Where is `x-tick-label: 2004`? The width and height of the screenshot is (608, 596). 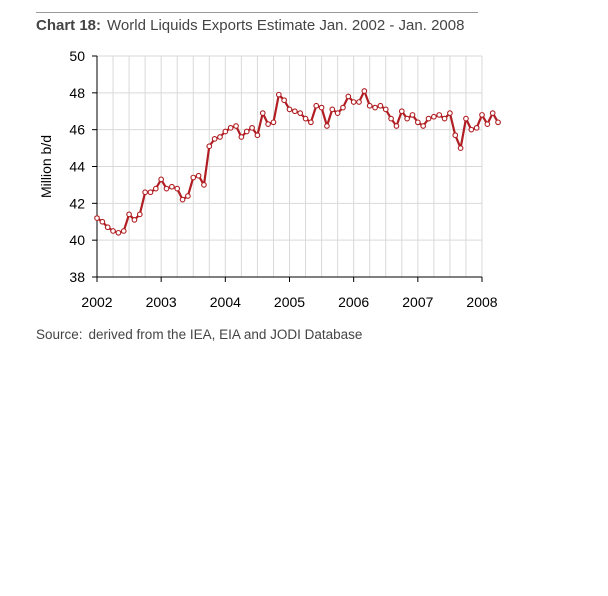
x-tick-label: 2004 is located at coordinates (225, 302).